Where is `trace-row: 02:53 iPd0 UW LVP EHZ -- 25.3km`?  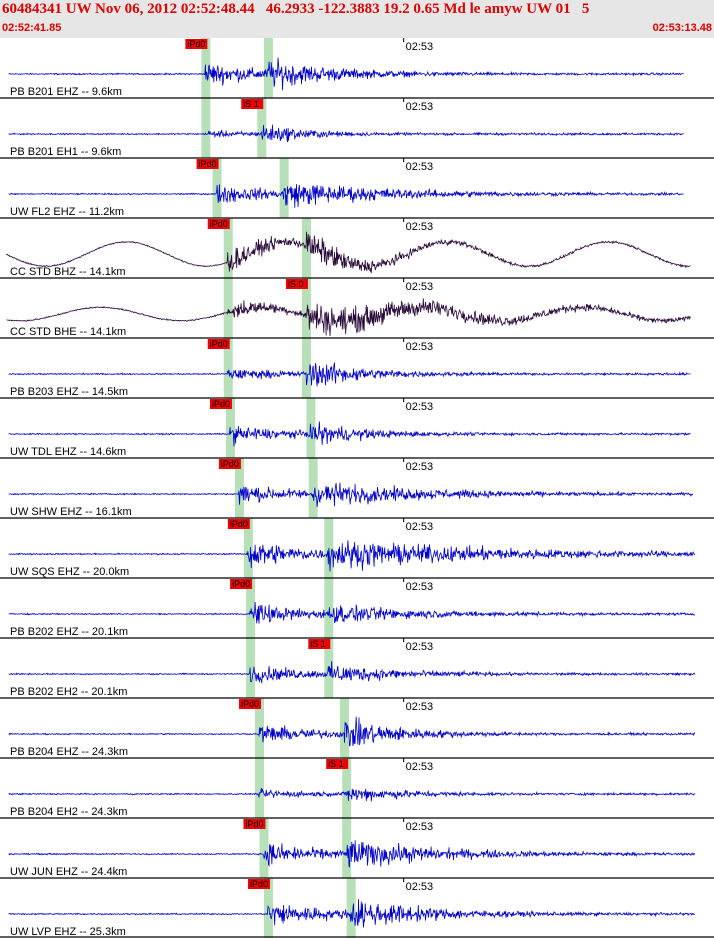
trace-row: 02:53 iPd0 UW LVP EHZ -- 25.3km is located at coordinates (357, 907).